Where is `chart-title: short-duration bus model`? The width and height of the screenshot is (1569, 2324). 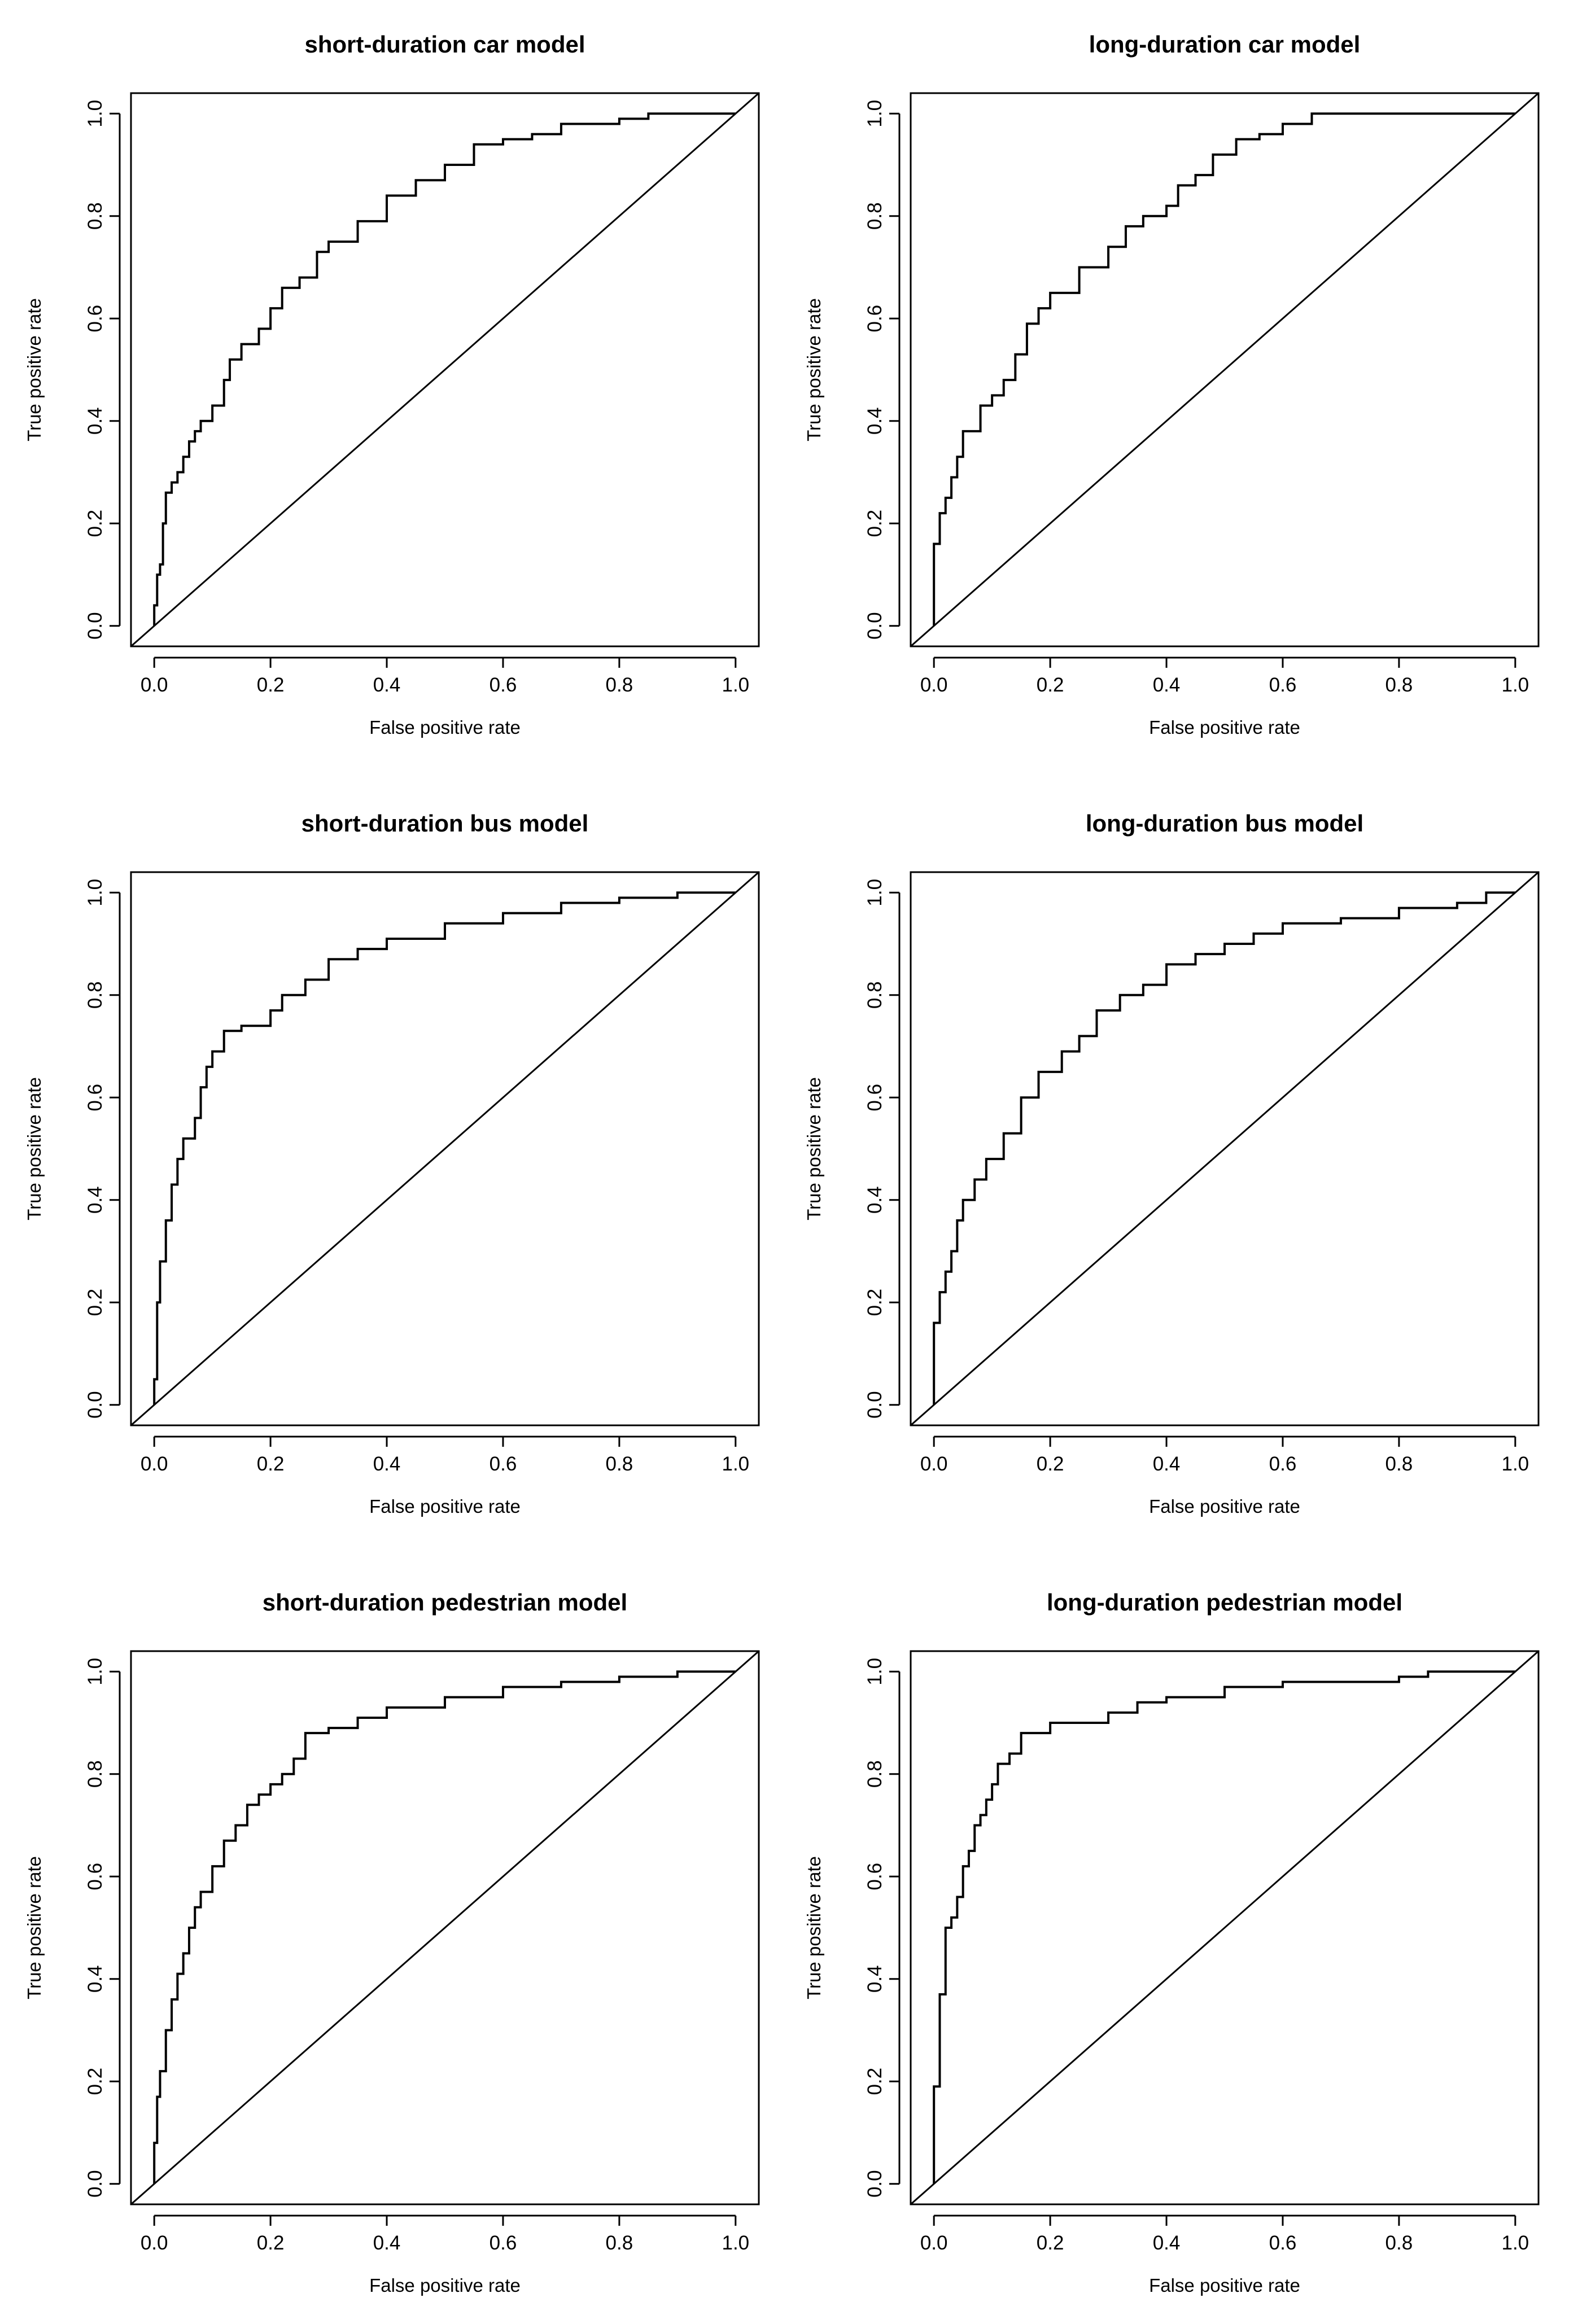 chart-title: short-duration bus model is located at coordinates (445, 823).